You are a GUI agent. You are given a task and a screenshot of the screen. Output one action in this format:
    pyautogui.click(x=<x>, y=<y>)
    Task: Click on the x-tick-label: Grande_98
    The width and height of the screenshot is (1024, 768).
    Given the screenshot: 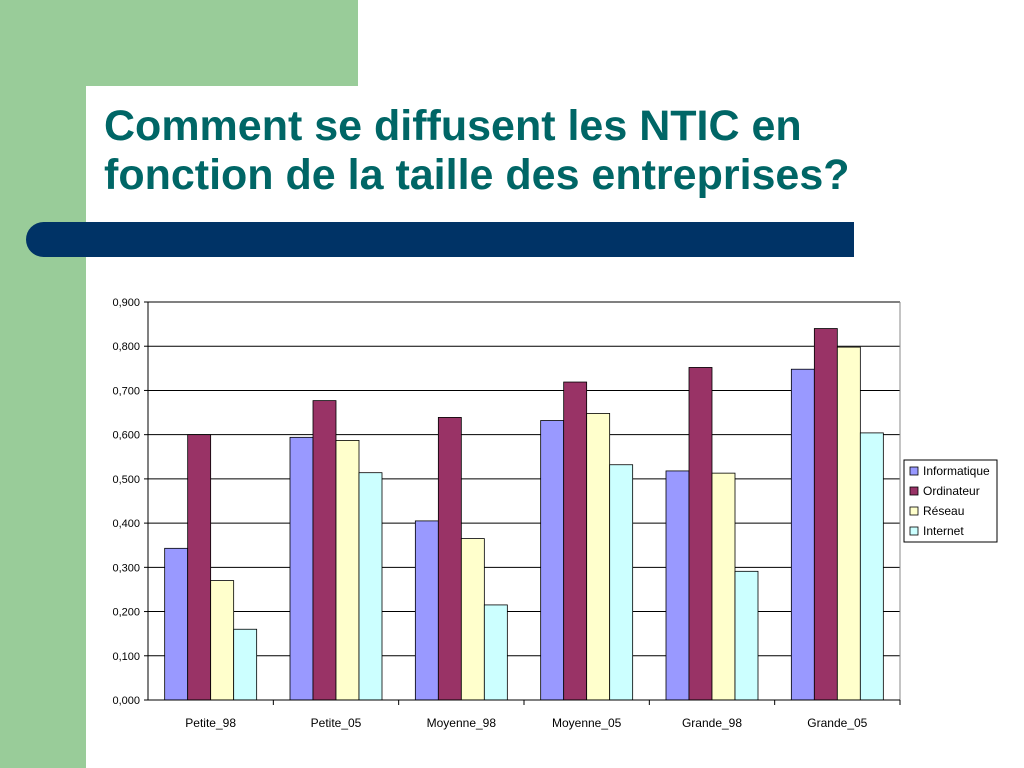 What is the action you would take?
    pyautogui.click(x=712, y=723)
    